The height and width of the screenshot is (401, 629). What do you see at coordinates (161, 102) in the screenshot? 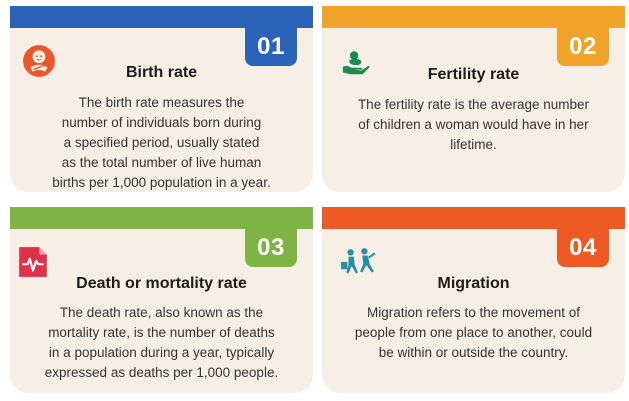
I see `description-line: The birth rate measures the` at bounding box center [161, 102].